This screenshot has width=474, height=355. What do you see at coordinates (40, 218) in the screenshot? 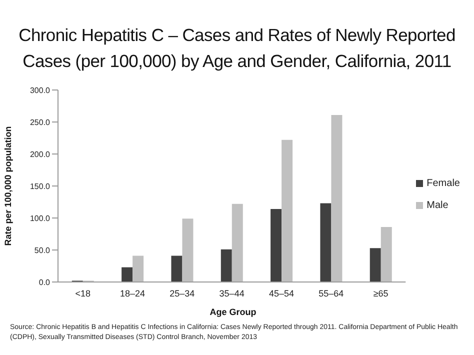
I see `y-tick-label: 100.0` at bounding box center [40, 218].